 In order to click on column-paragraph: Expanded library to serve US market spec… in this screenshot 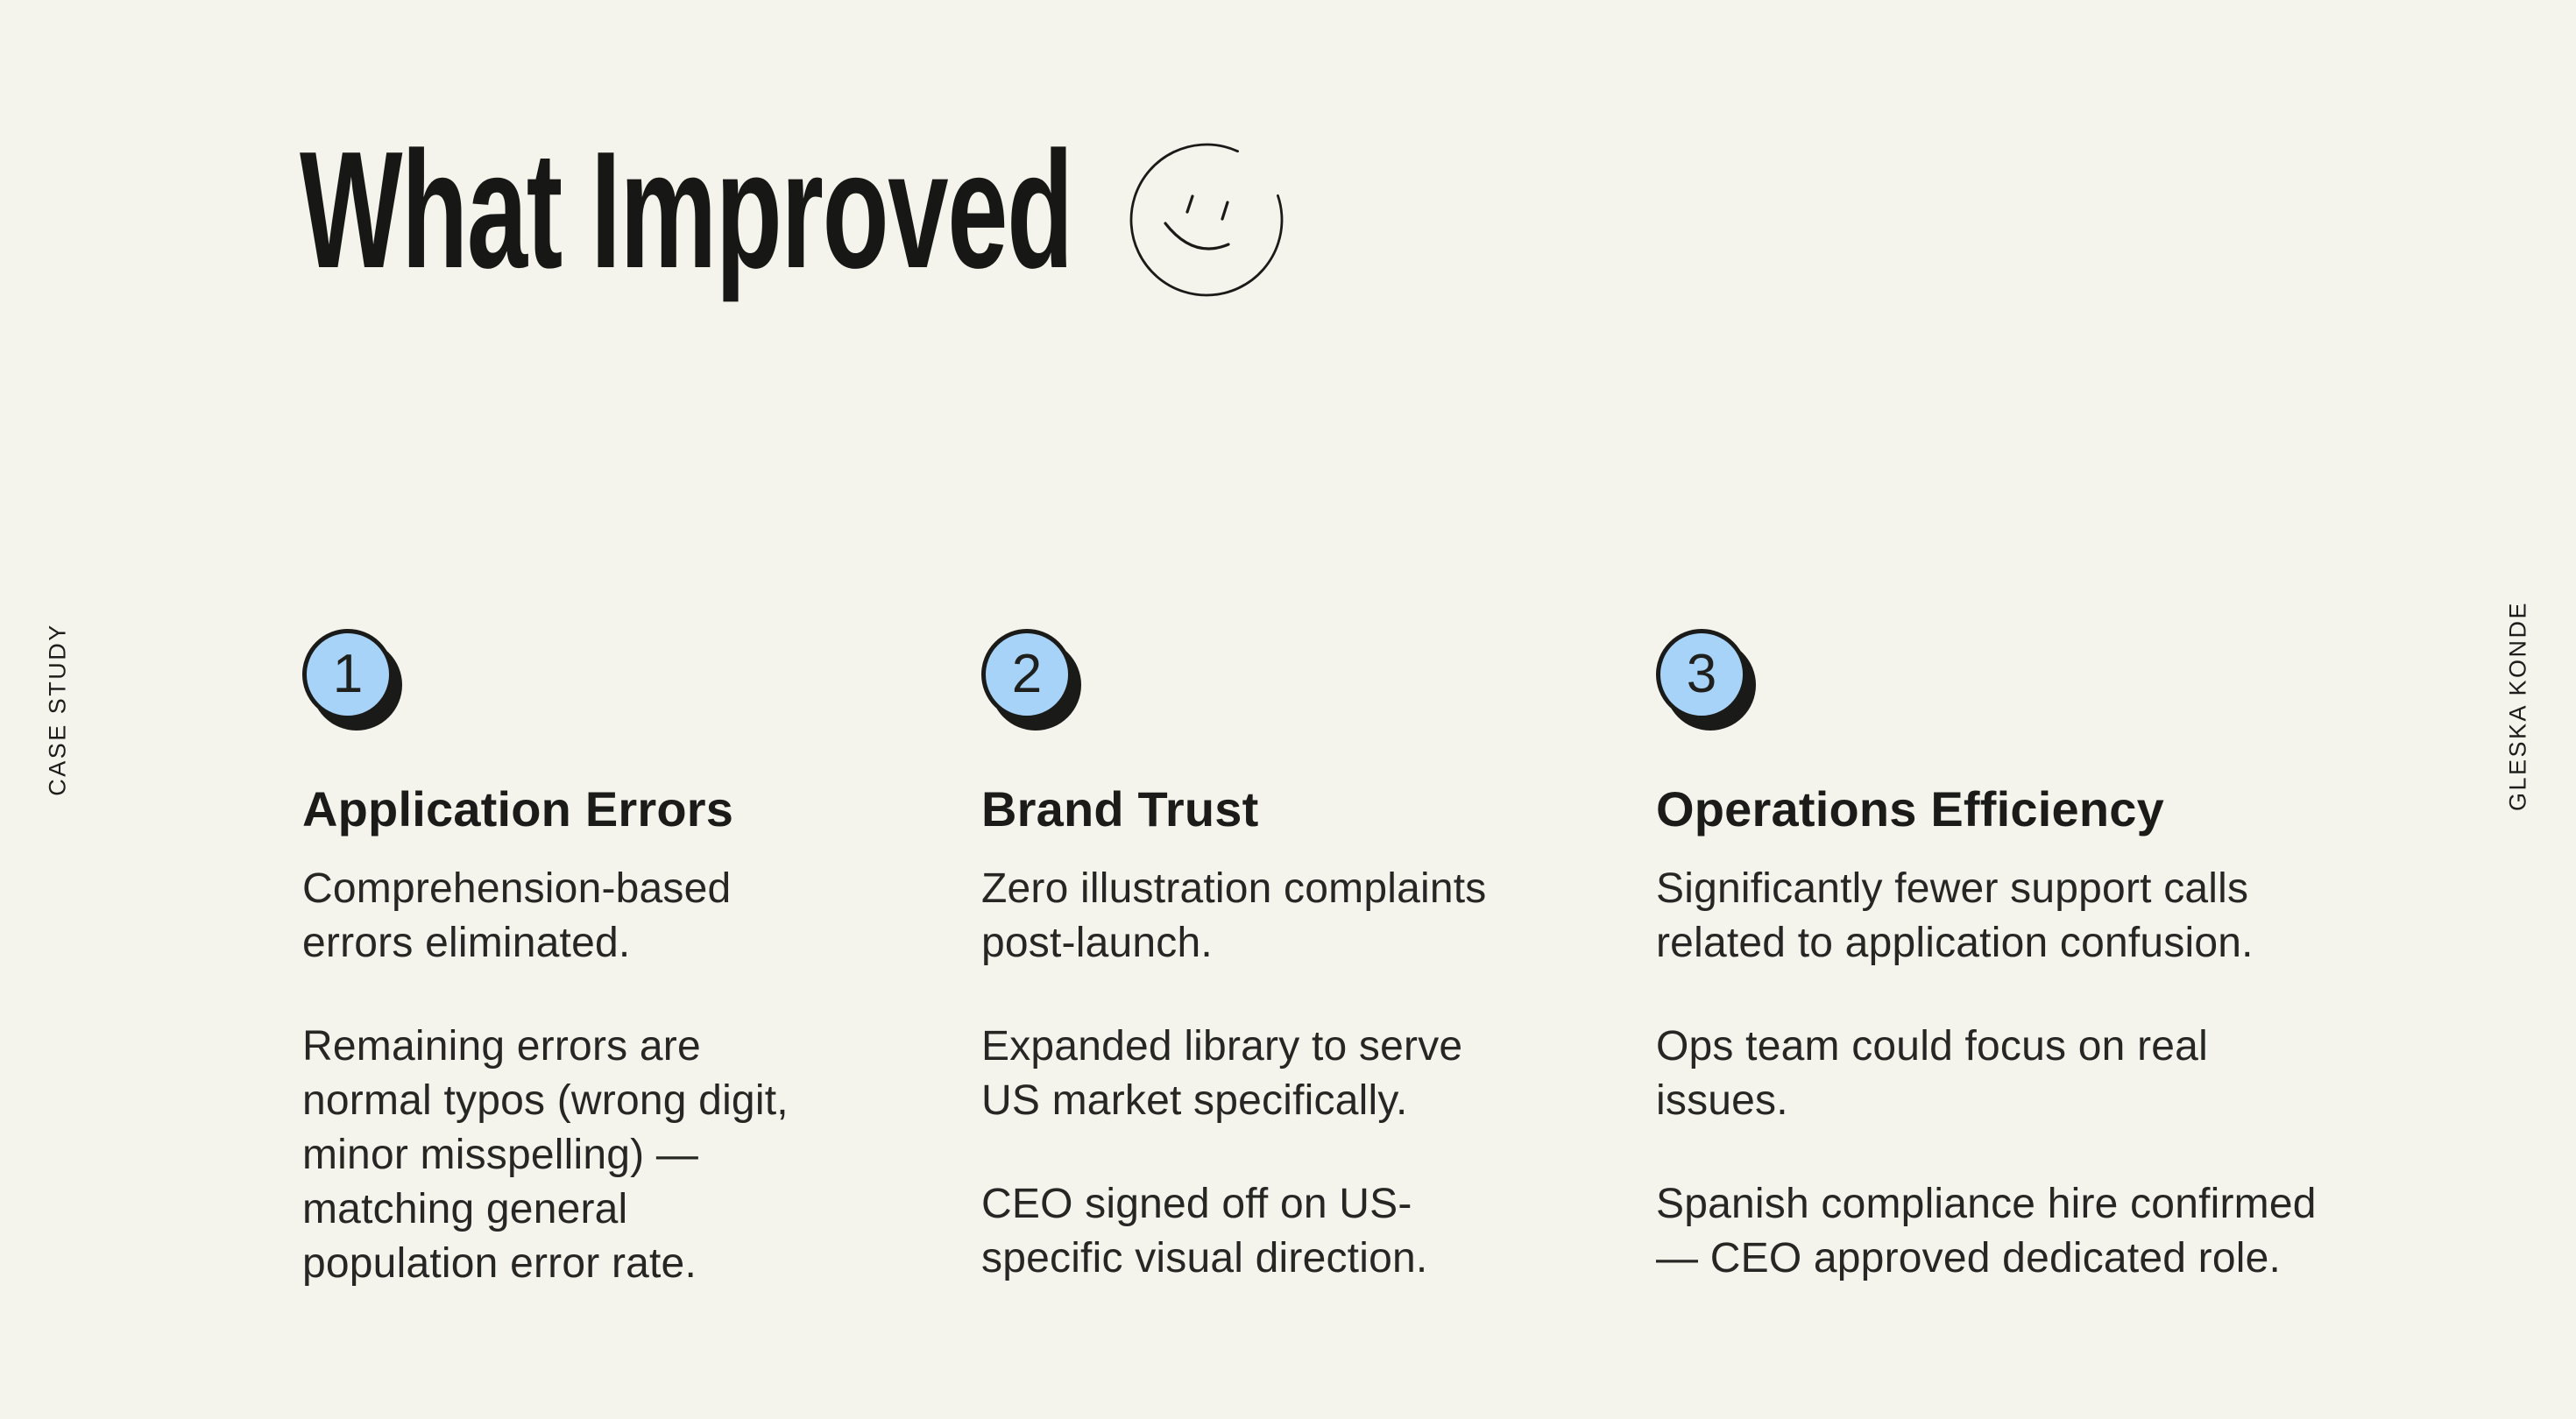, I will do `click(1222, 1073)`.